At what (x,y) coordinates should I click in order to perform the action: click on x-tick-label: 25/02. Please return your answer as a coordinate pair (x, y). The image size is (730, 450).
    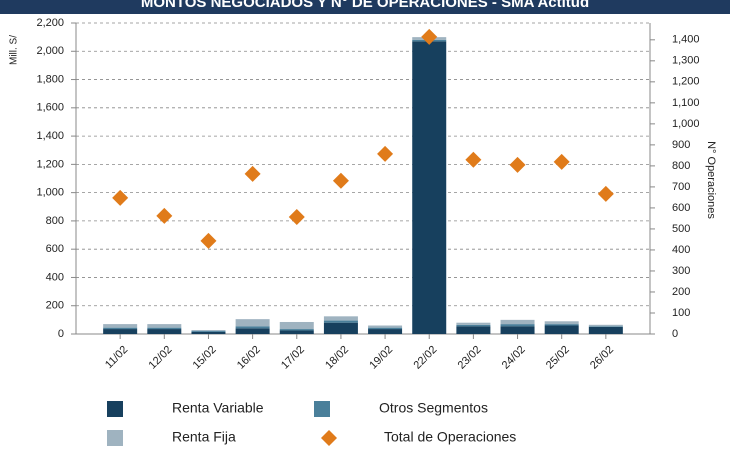
    Looking at the image, I should click on (558, 358).